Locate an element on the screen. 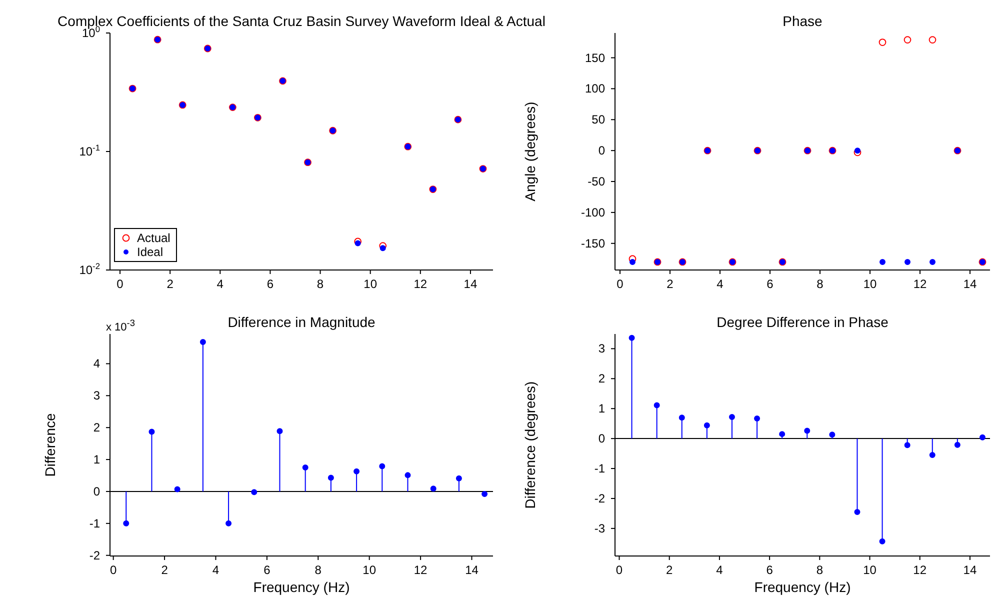 The height and width of the screenshot is (602, 997). chart-title: Phase is located at coordinates (802, 21).